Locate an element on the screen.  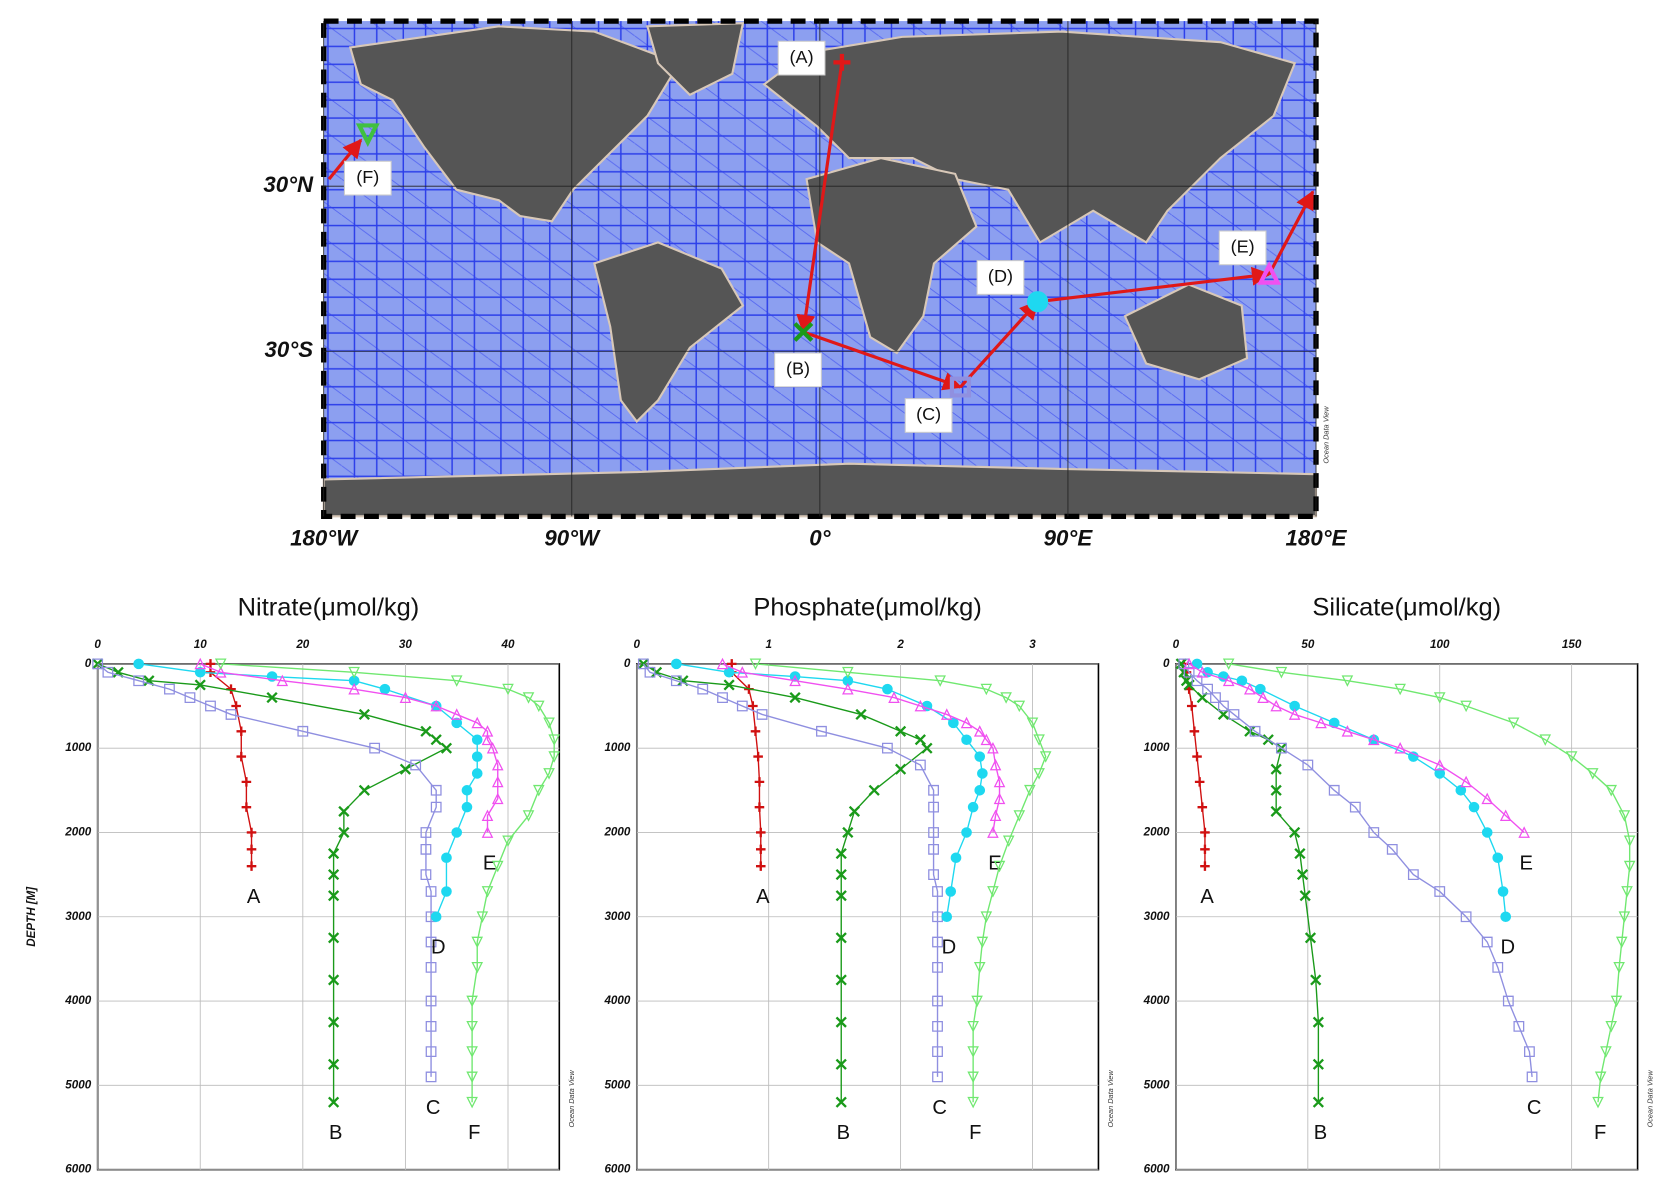
x-tick-label: 3 is located at coordinates (1032, 644).